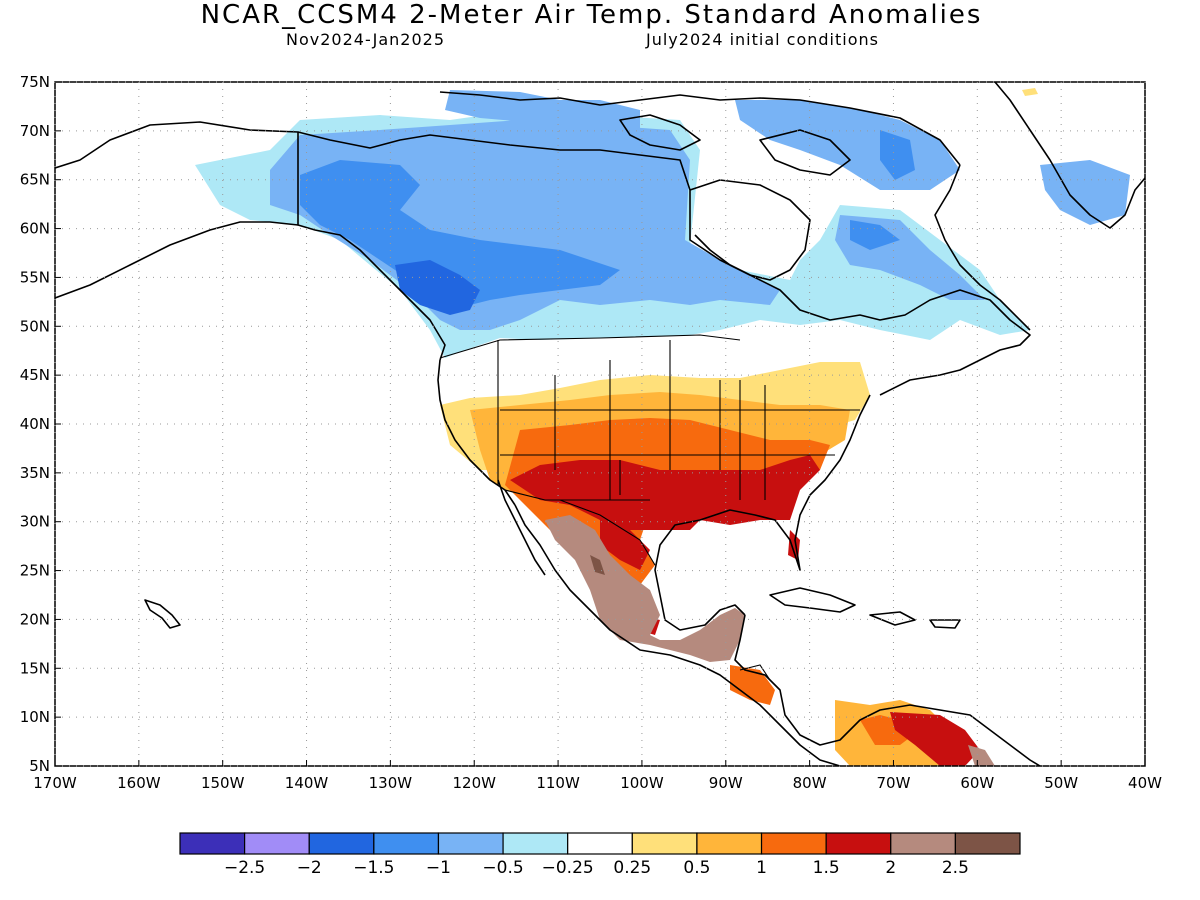 This screenshot has height=900, width=1200. I want to click on anomaly-neg-1.5-region, so click(437, 287).